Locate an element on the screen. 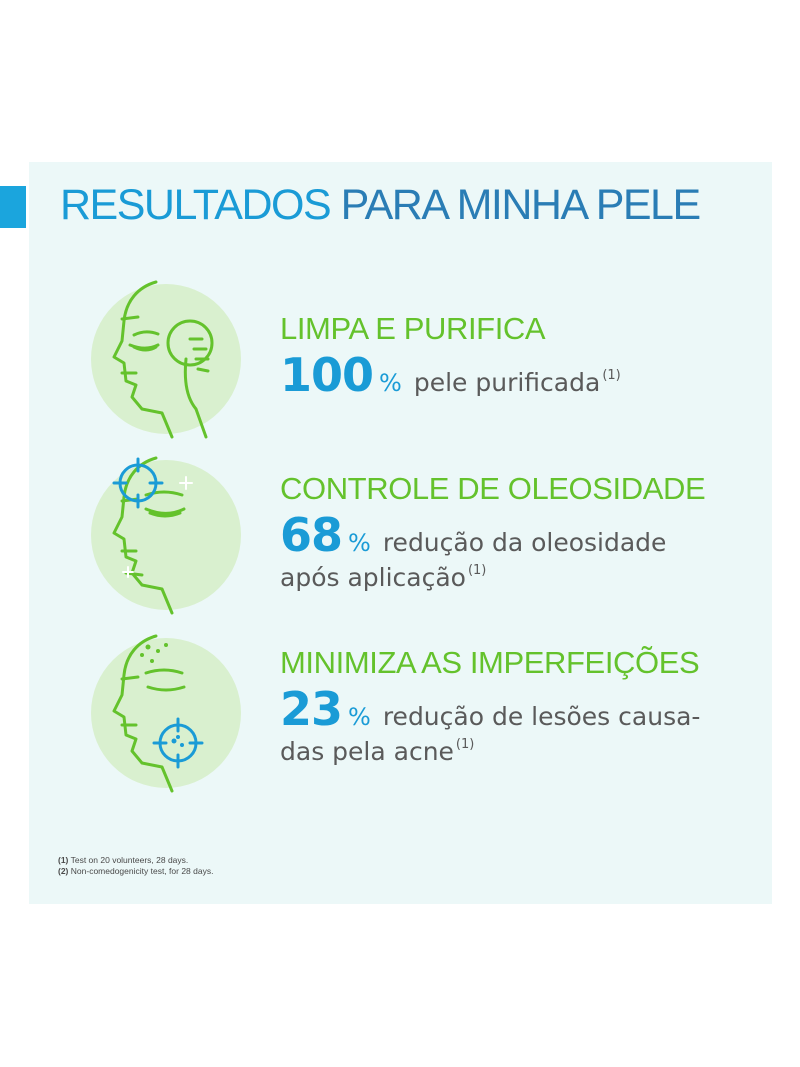  stat-description: redução de lesões causa- is located at coordinates (541, 716).